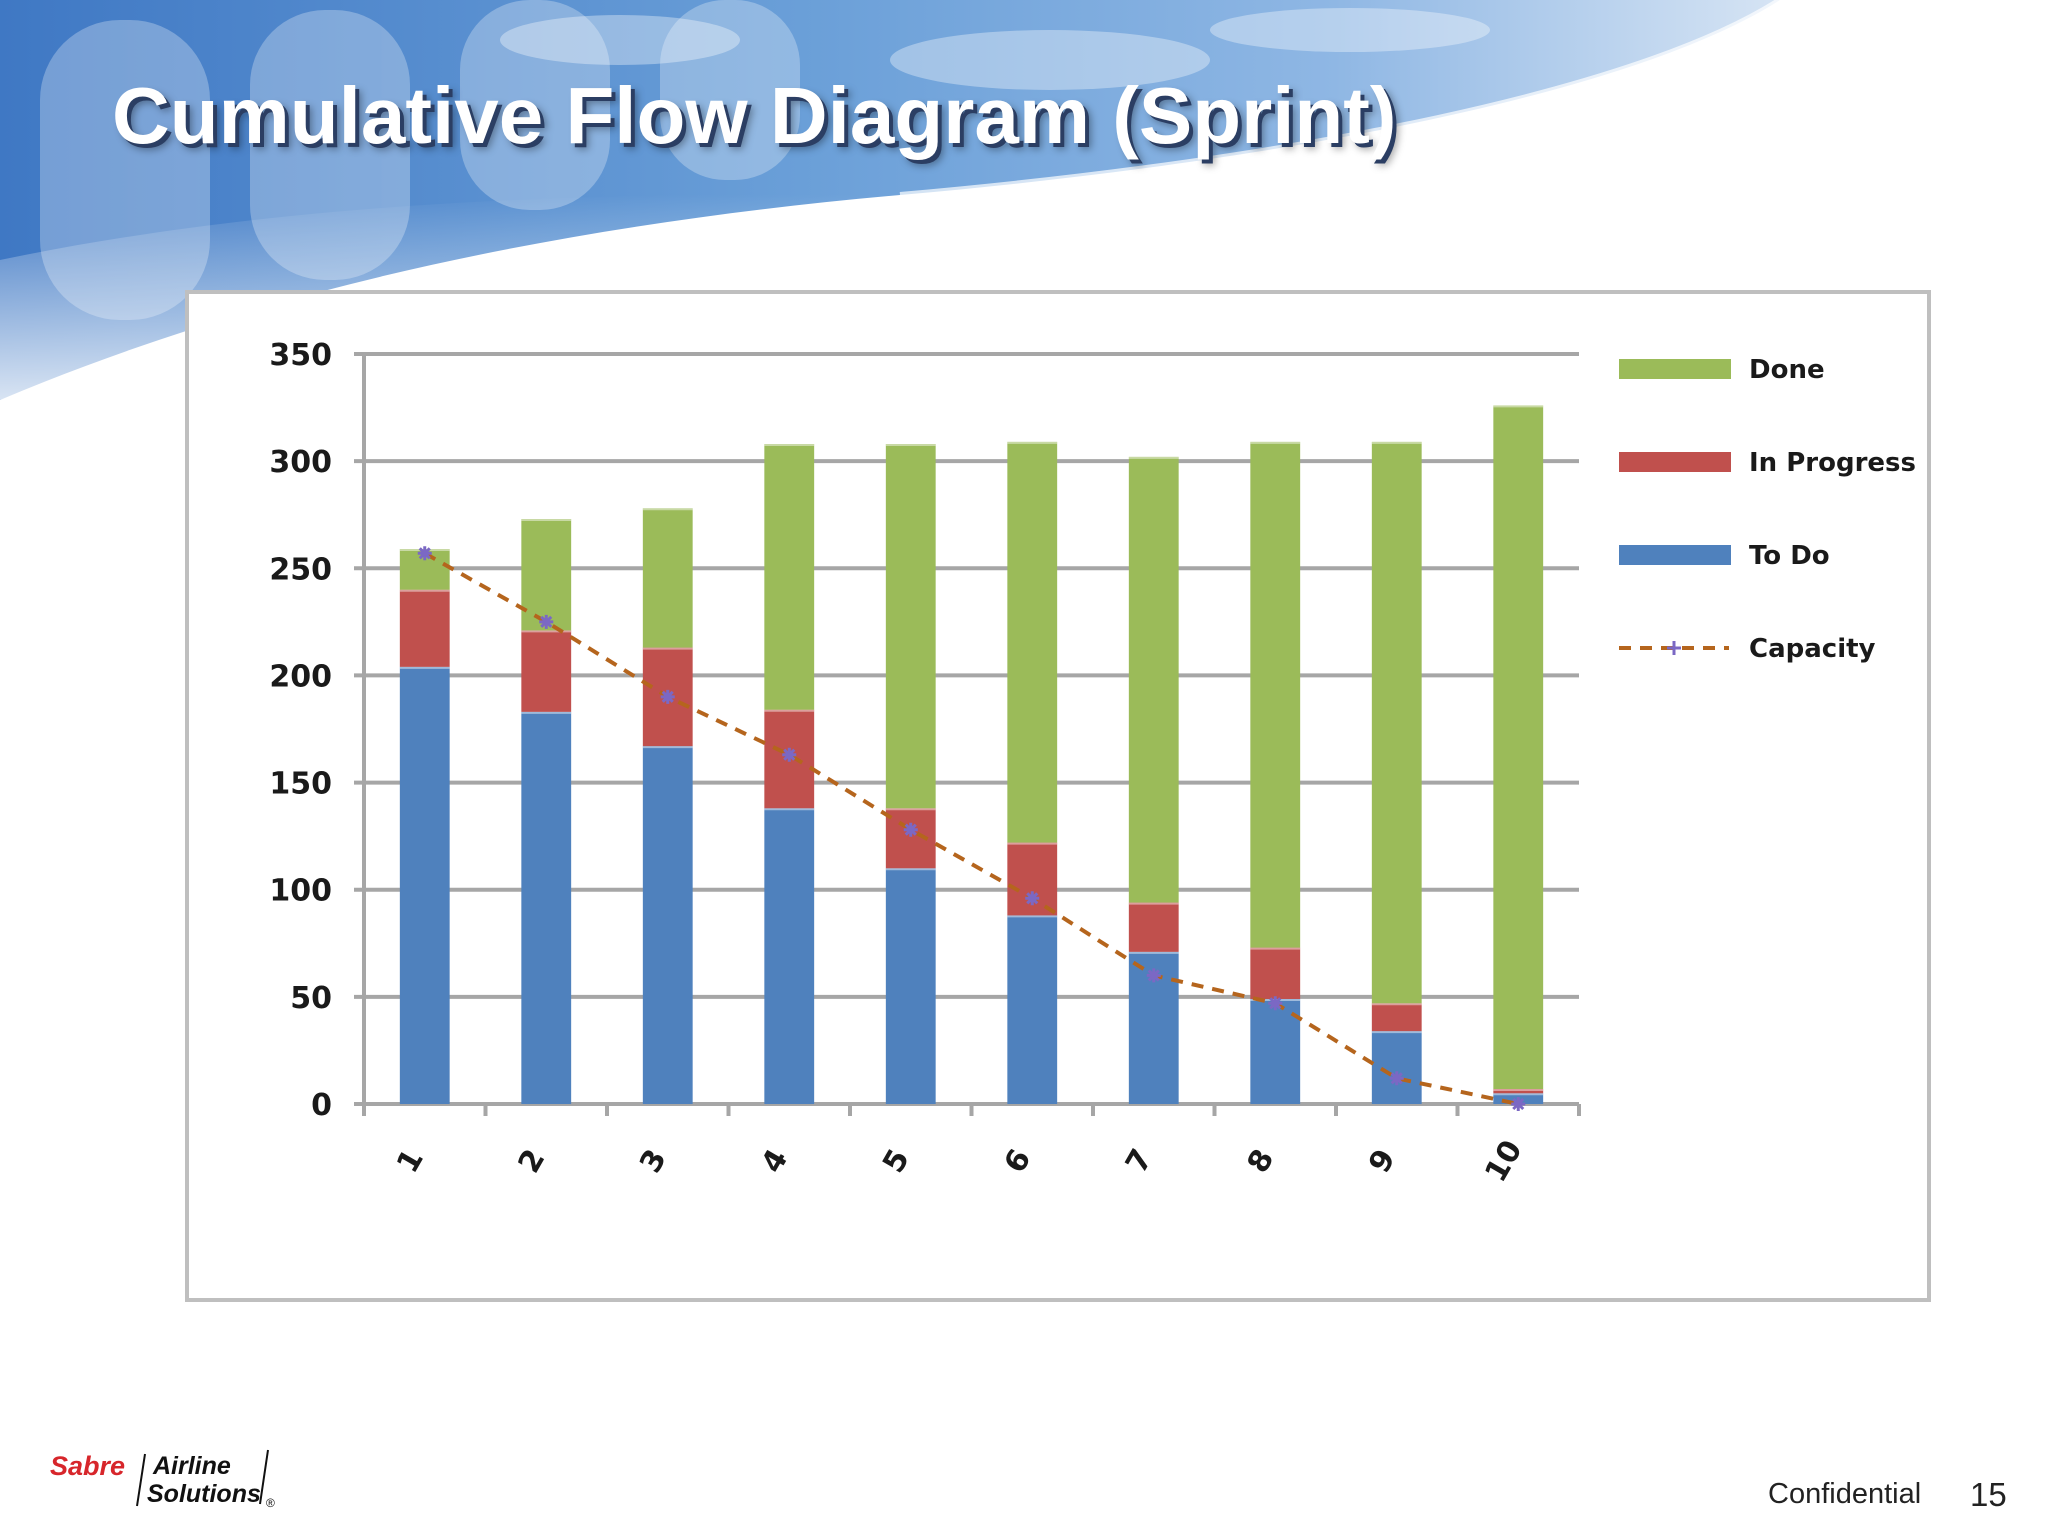 Image resolution: width=2048 pixels, height=1536 pixels. Describe the element at coordinates (300, 355) in the screenshot. I see `y-tick-label: 350` at that location.